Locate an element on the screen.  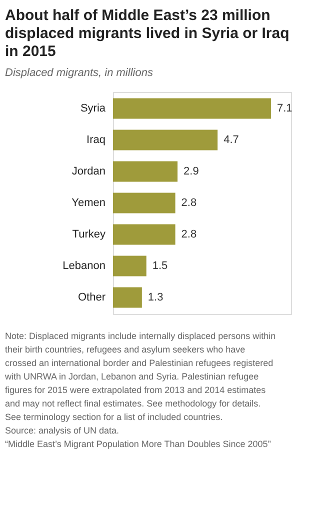
y-tick-label: Jordan is located at coordinates (89, 172).